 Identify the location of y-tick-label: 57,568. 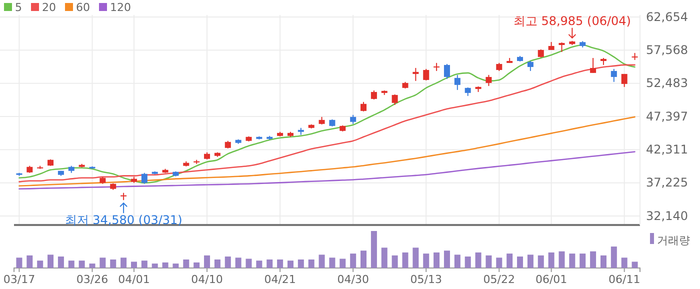
(667, 50).